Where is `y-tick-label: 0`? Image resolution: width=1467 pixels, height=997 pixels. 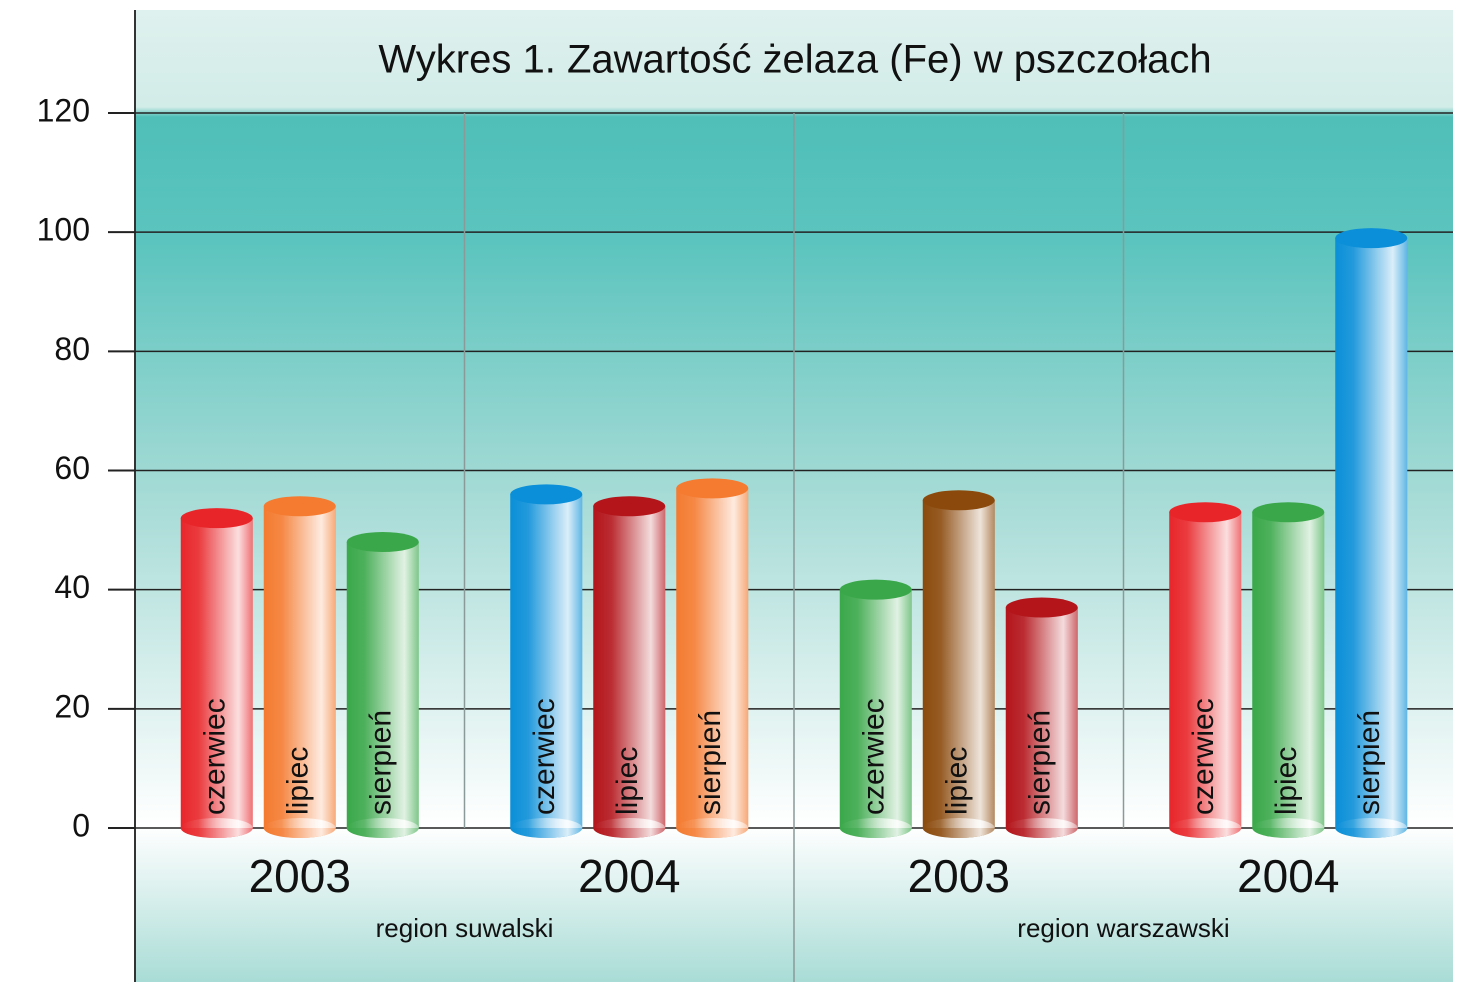 y-tick-label: 0 is located at coordinates (81, 825).